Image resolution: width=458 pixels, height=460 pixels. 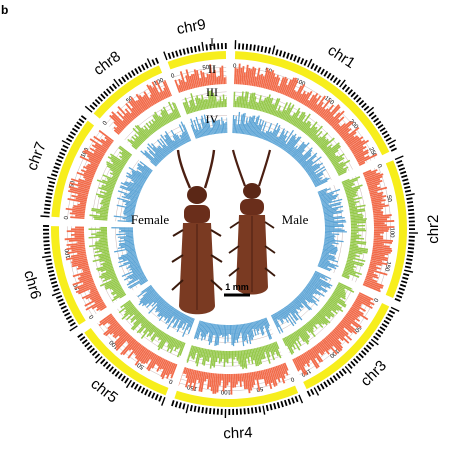 What do you see at coordinates (433, 229) in the screenshot?
I see `chromosome-label-chr2: chr2` at bounding box center [433, 229].